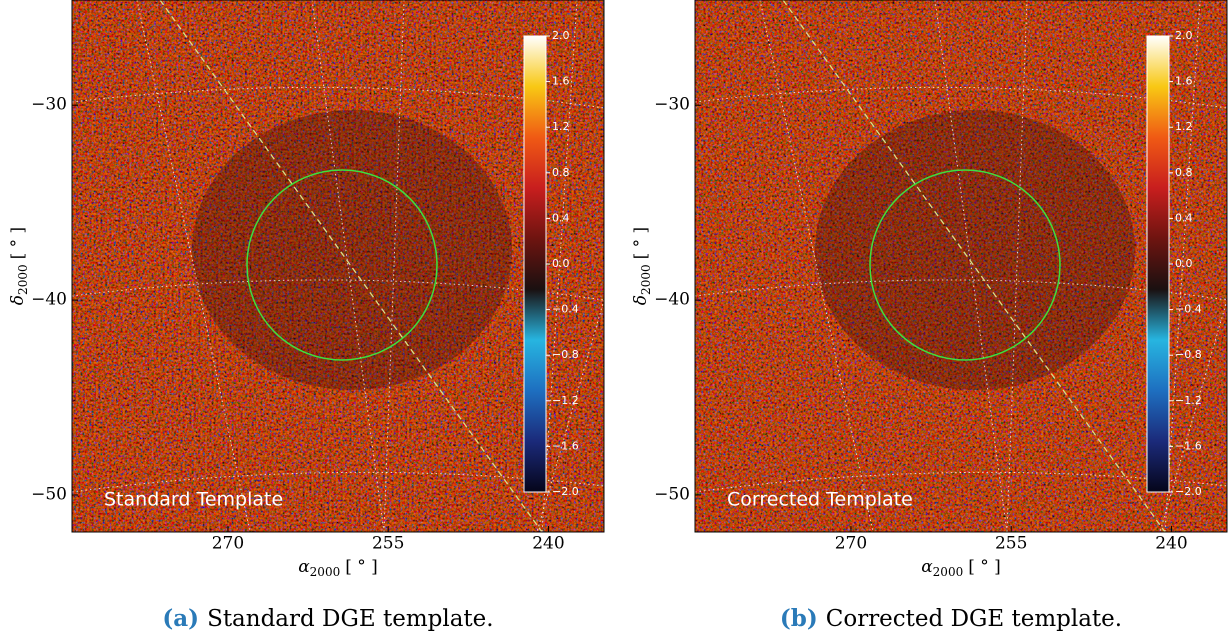 The height and width of the screenshot is (641, 1230). What do you see at coordinates (180, 618) in the screenshot?
I see `caption-label: (a)` at bounding box center [180, 618].